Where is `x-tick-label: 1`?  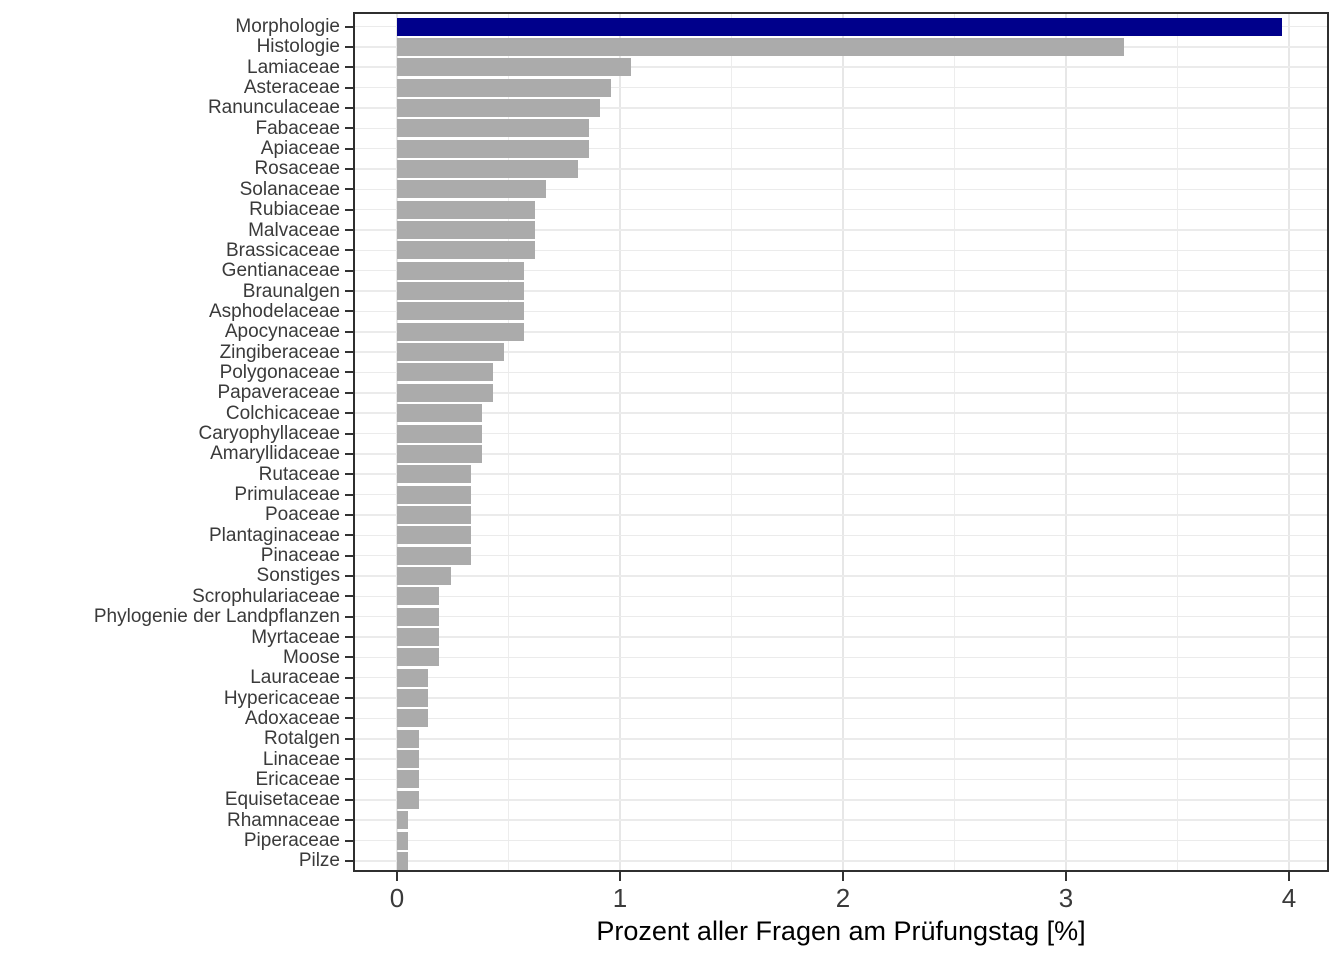 x-tick-label: 1 is located at coordinates (620, 898).